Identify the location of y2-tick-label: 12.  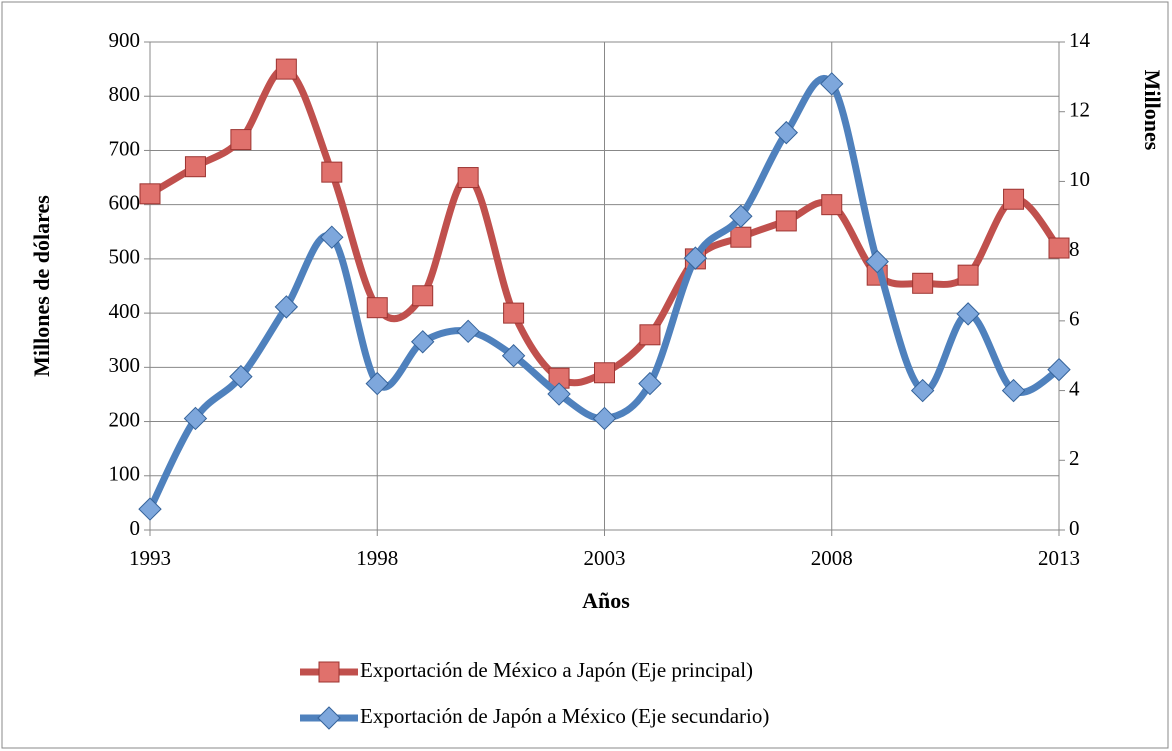
(1079, 110).